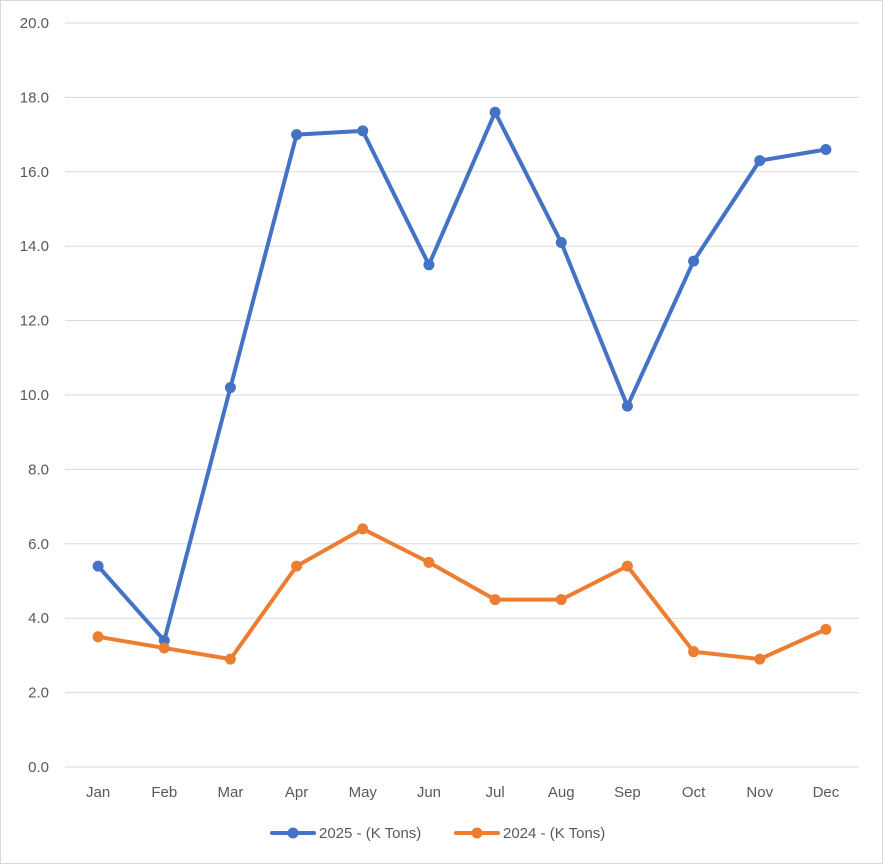 Image resolution: width=883 pixels, height=864 pixels. I want to click on y-axis-tick-labels: 0.0 2.0 4.0 6.0 8.0 10.0 12.0 14.0 16.0 18.0 20.0, so click(34, 395).